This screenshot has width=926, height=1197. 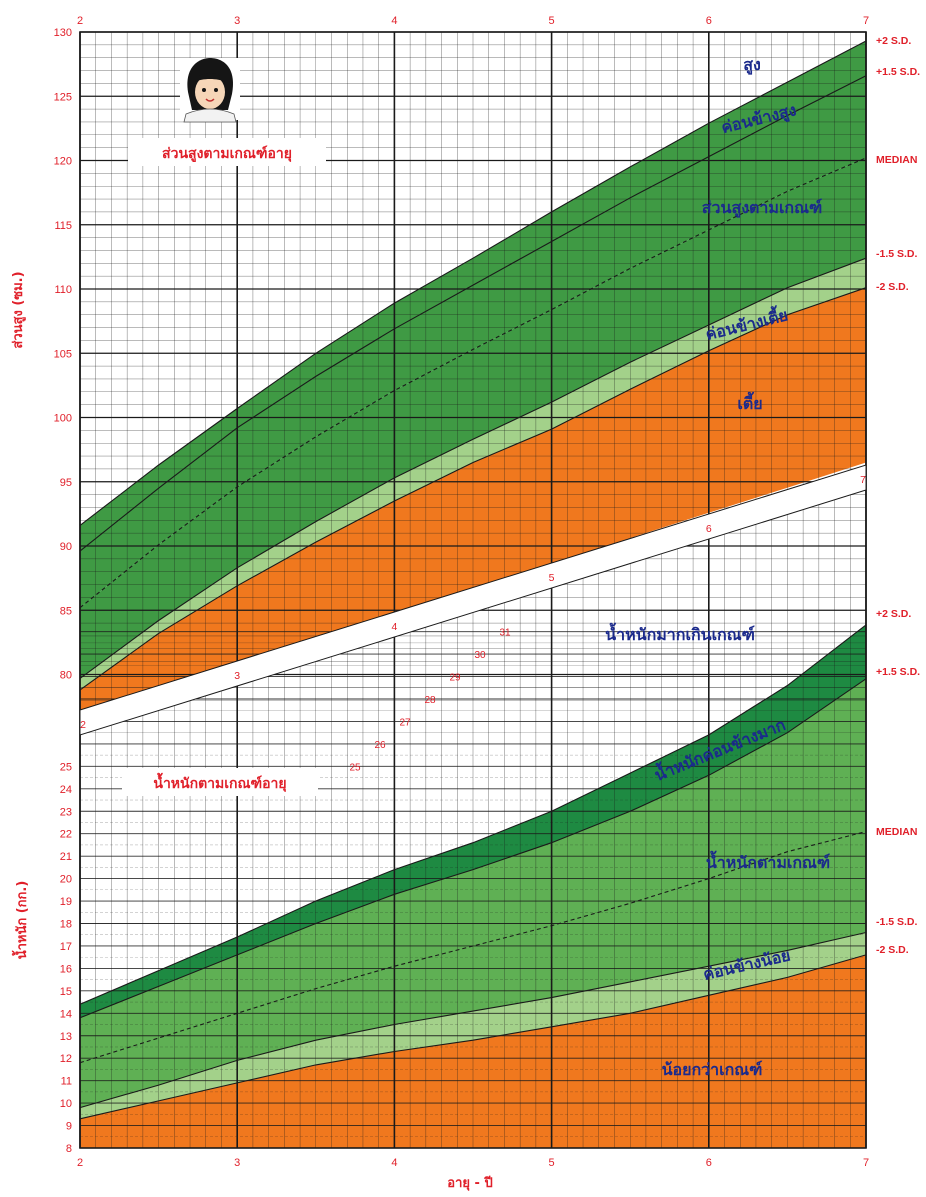 I want to click on strip-age-label-2: 2, so click(x=83, y=725).